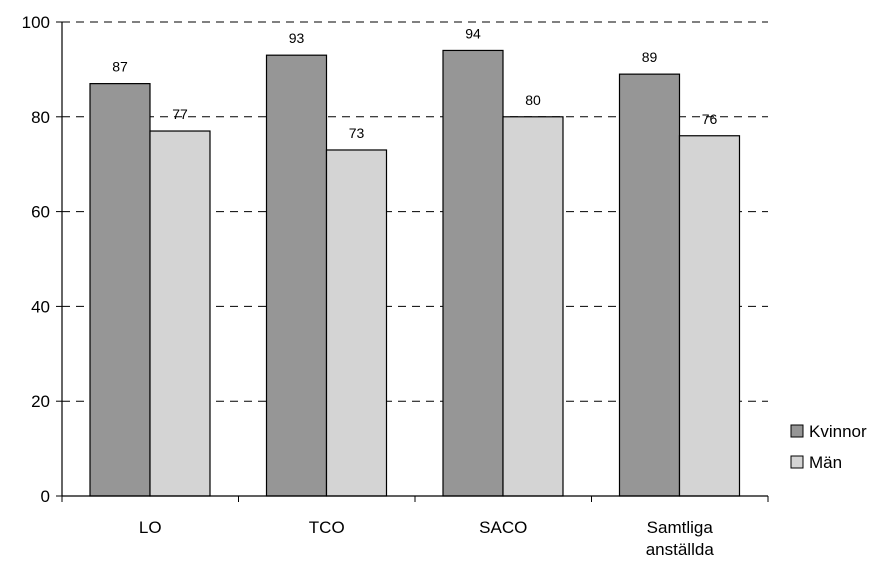 This screenshot has width=887, height=569. What do you see at coordinates (40, 401) in the screenshot?
I see `y-tick-label: 20` at bounding box center [40, 401].